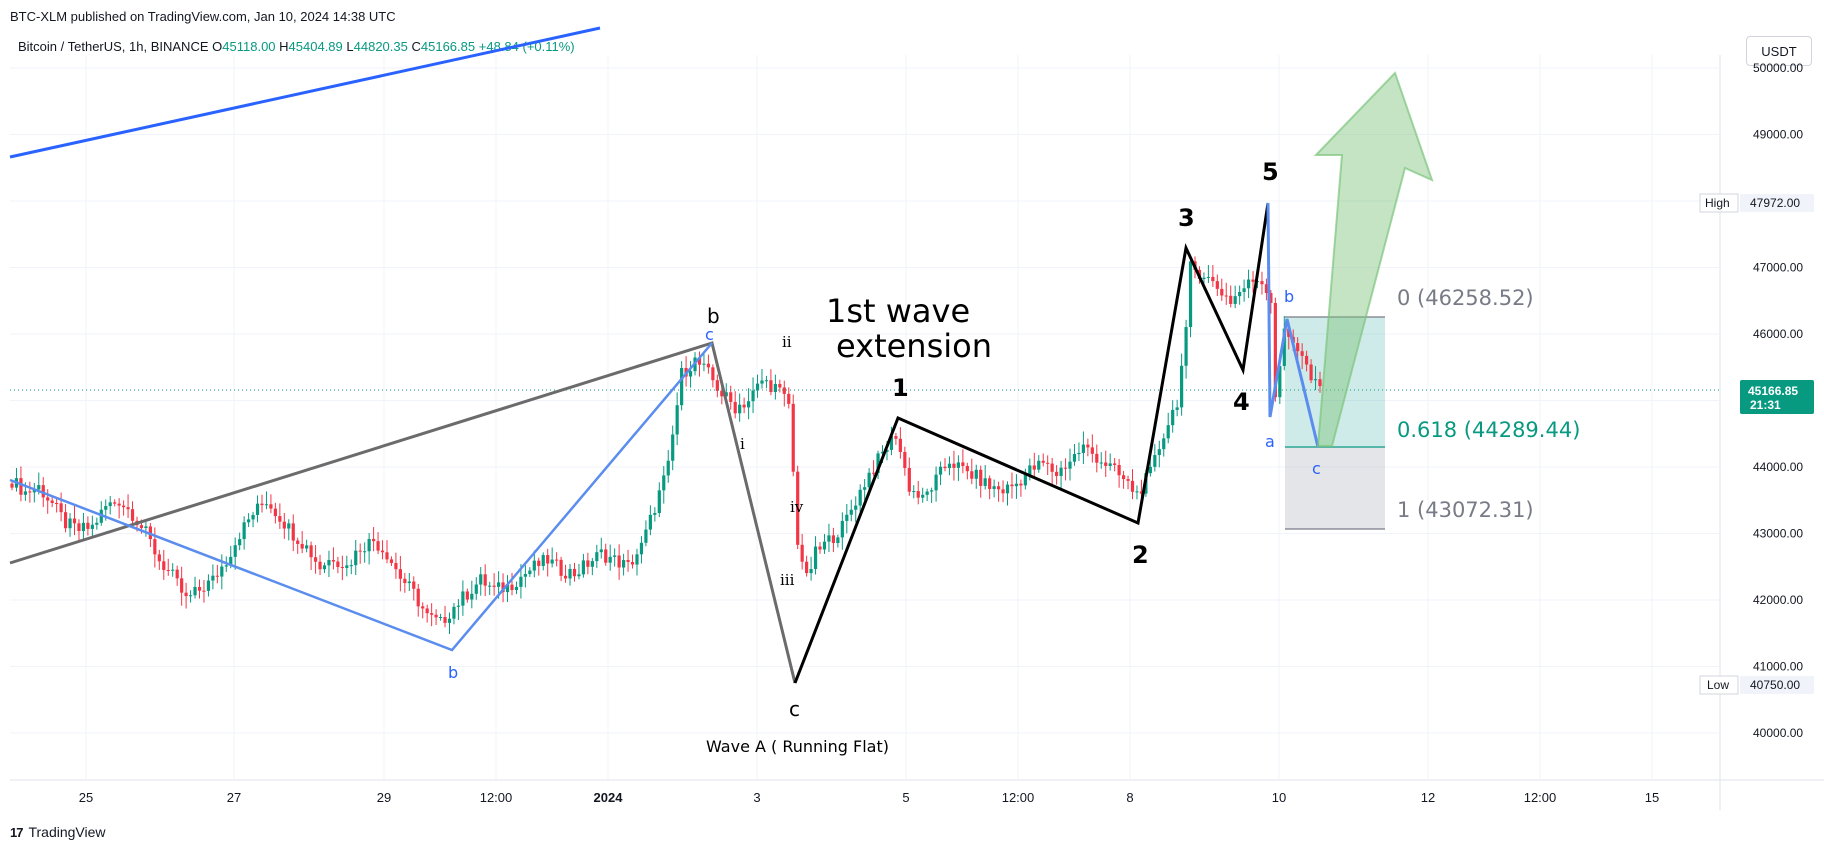 This screenshot has height=852, width=1824. I want to click on footer-brand: 17 TradingView, so click(58, 832).